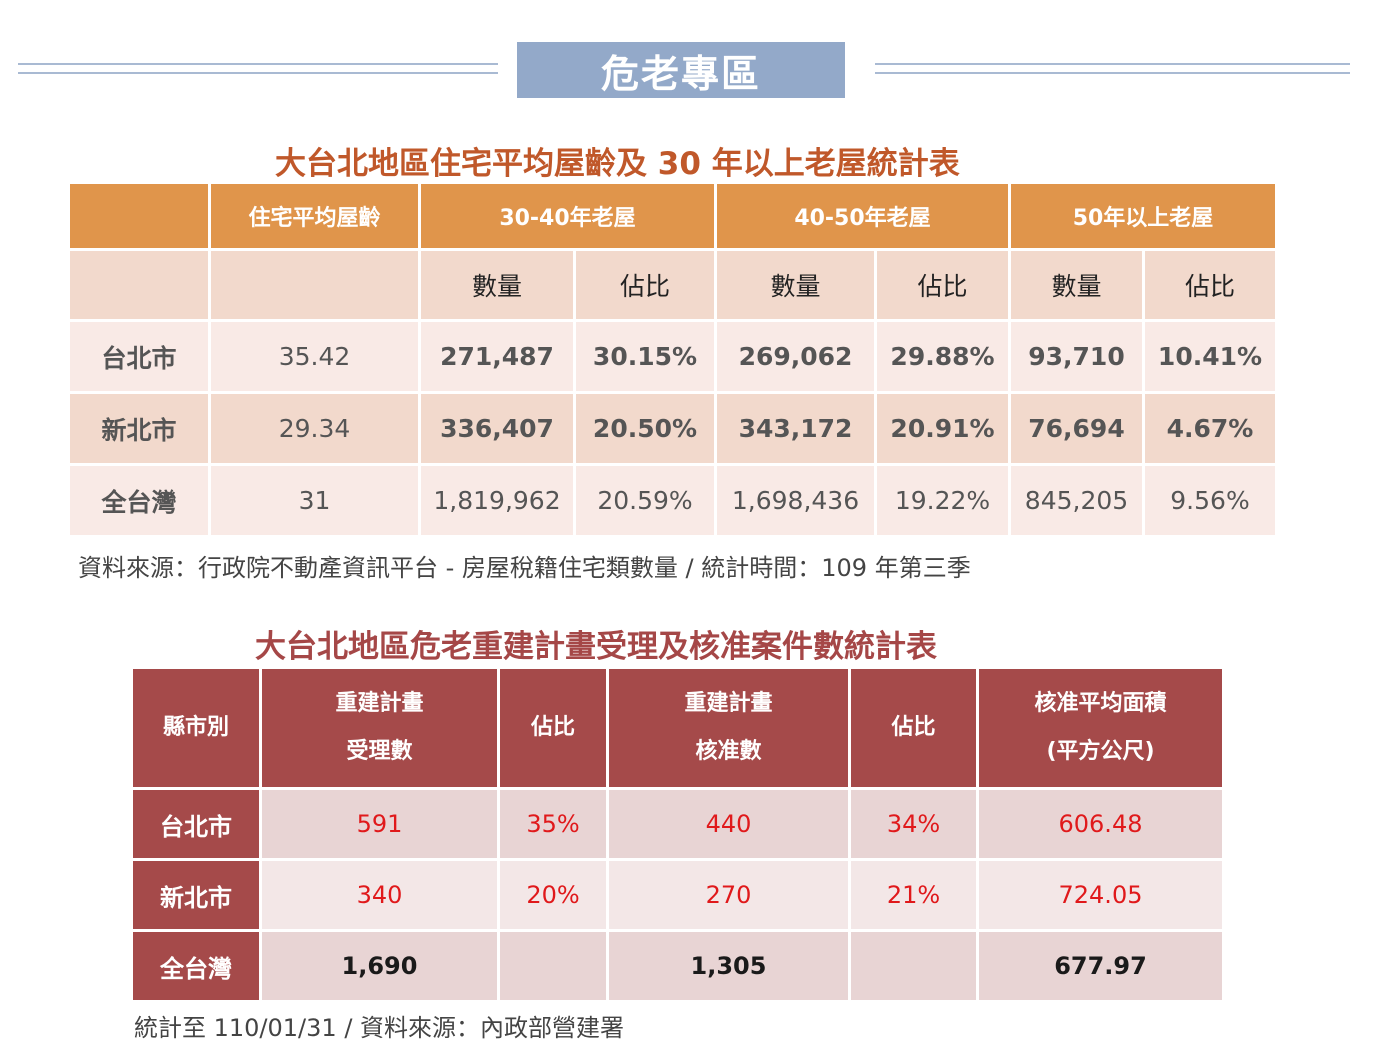  I want to click on table-row: 全台灣 1,690 1,305 677.97, so click(677, 966).